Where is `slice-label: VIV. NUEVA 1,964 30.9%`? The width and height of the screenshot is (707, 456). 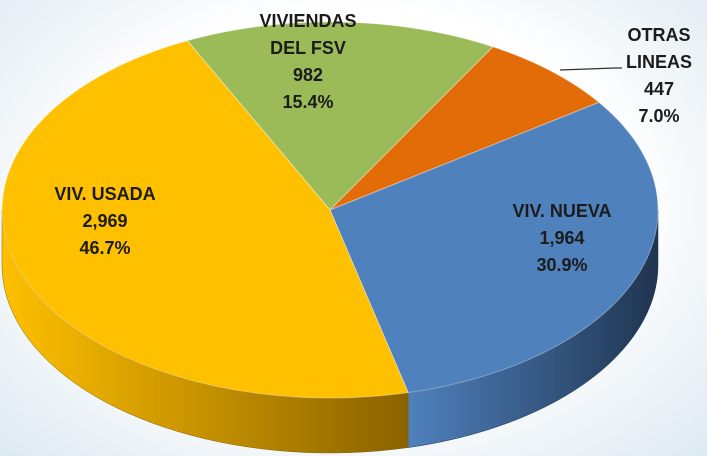
slice-label: VIV. NUEVA 1,964 30.9% is located at coordinates (562, 238).